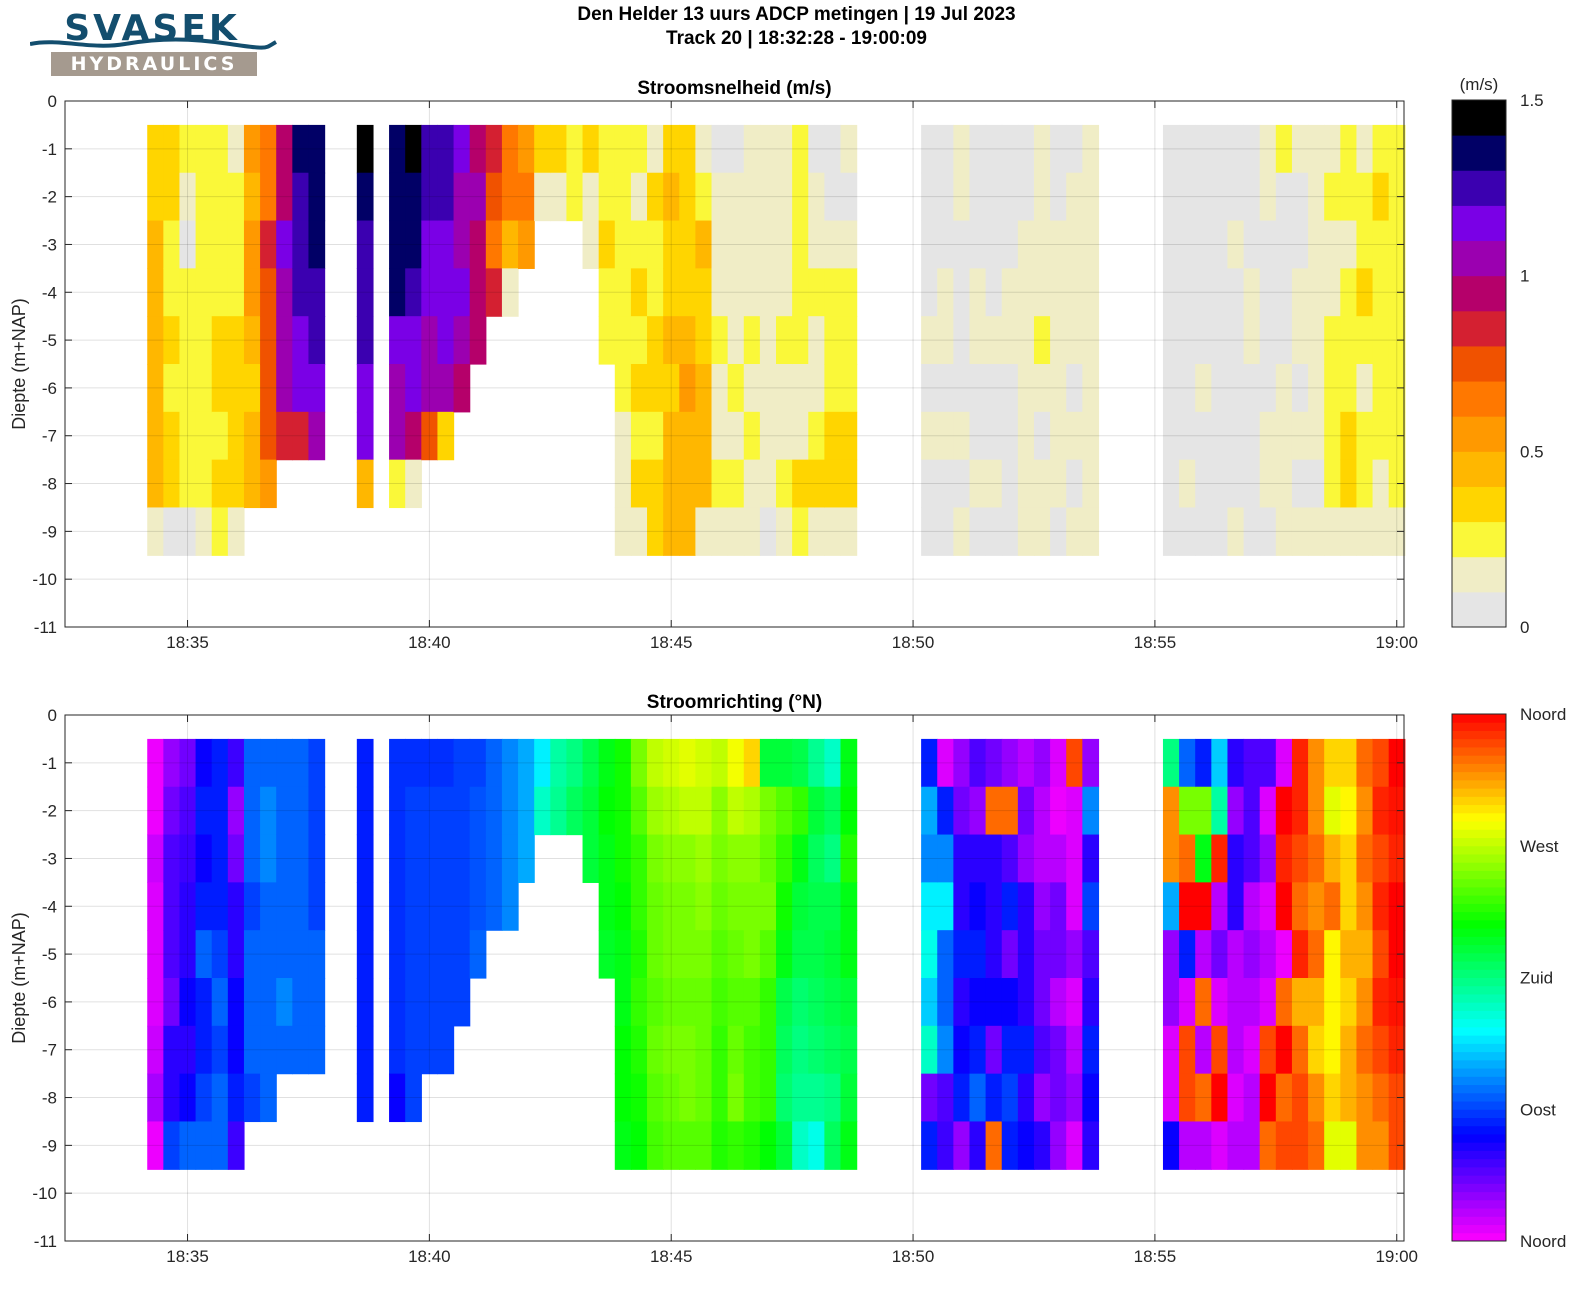  I want to click on y-tick-label: -8, so click(49, 1098).